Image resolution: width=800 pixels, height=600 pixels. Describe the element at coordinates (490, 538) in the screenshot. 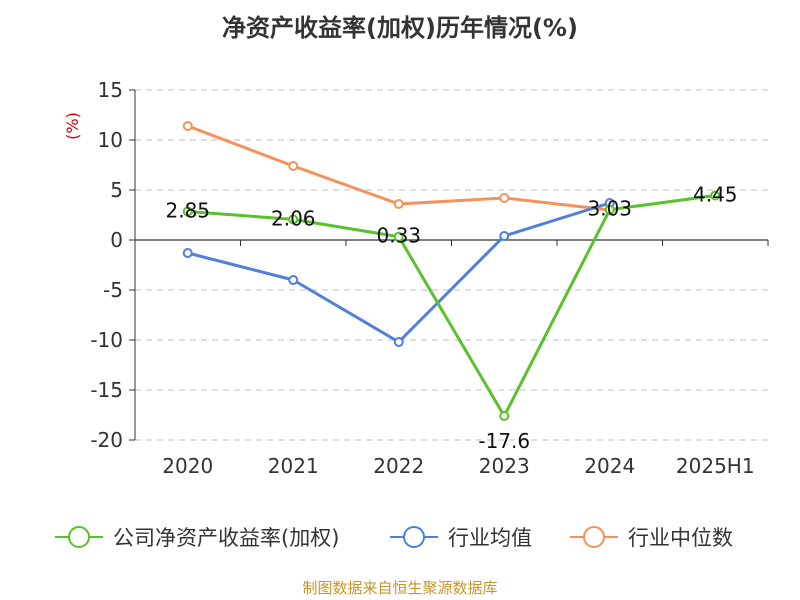

I see `legend-label: 行业均值` at that location.